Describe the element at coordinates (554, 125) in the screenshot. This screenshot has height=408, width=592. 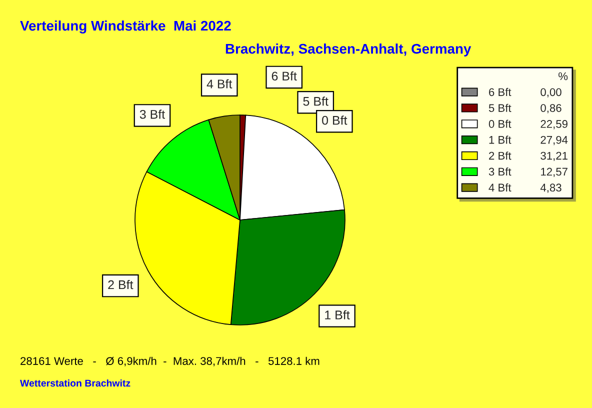
I see `data-label: 22,59` at that location.